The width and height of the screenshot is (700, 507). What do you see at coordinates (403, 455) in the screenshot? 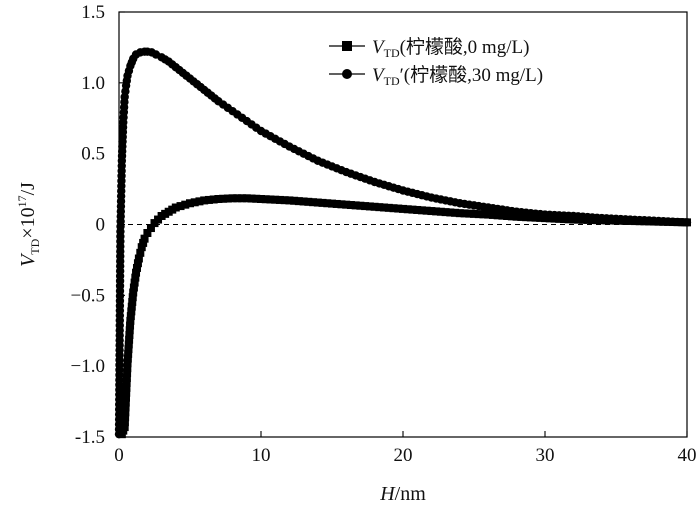
I see `x-tick-label: 20` at bounding box center [403, 455].